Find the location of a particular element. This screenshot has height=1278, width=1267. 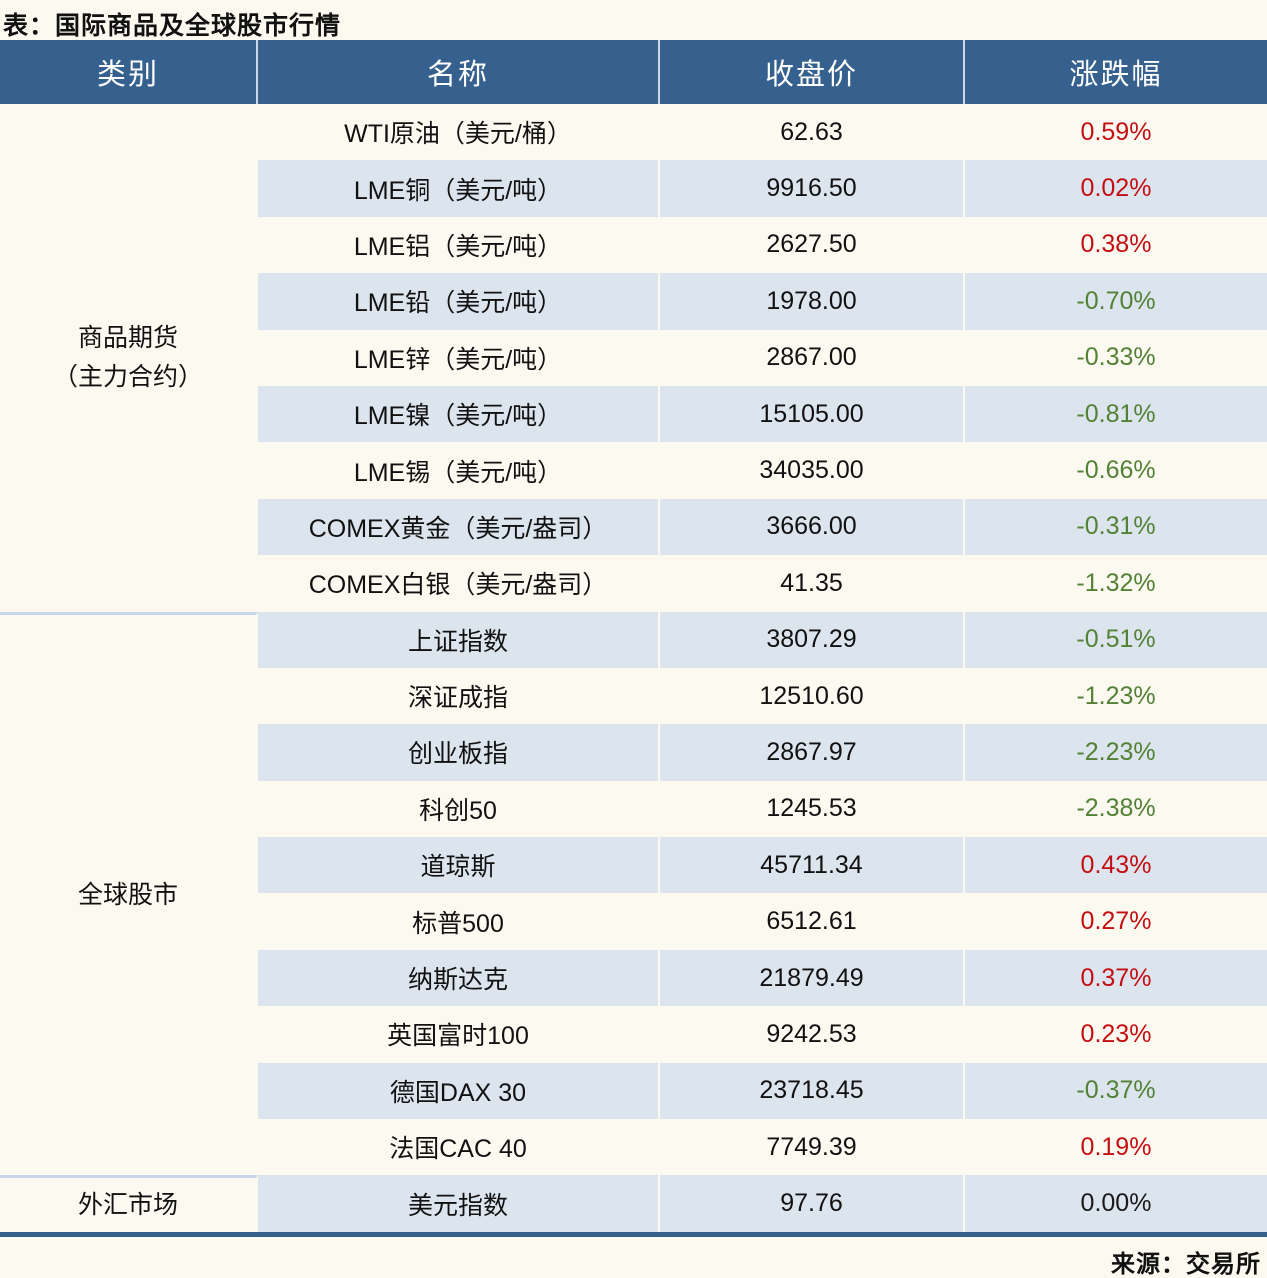

header-cell-name: 名称 is located at coordinates (459, 72).